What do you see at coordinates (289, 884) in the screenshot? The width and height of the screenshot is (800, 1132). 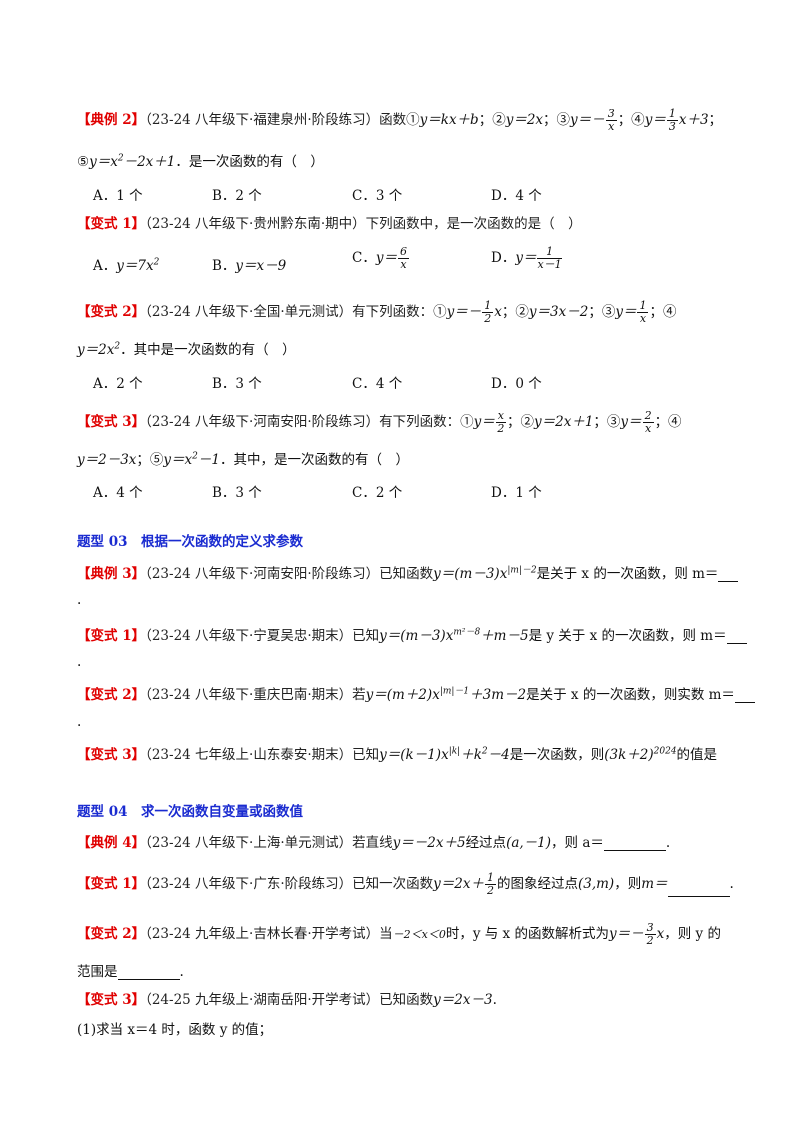 I see `source: （23-24 八年级下·广东·阶段练习）已知一次函数` at bounding box center [289, 884].